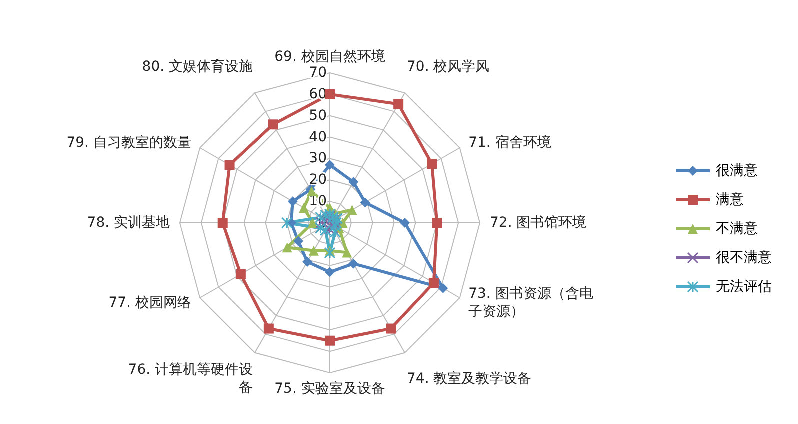  What do you see at coordinates (197, 67) in the screenshot?
I see `spoke-label: 80. 文娱体育设施` at bounding box center [197, 67].